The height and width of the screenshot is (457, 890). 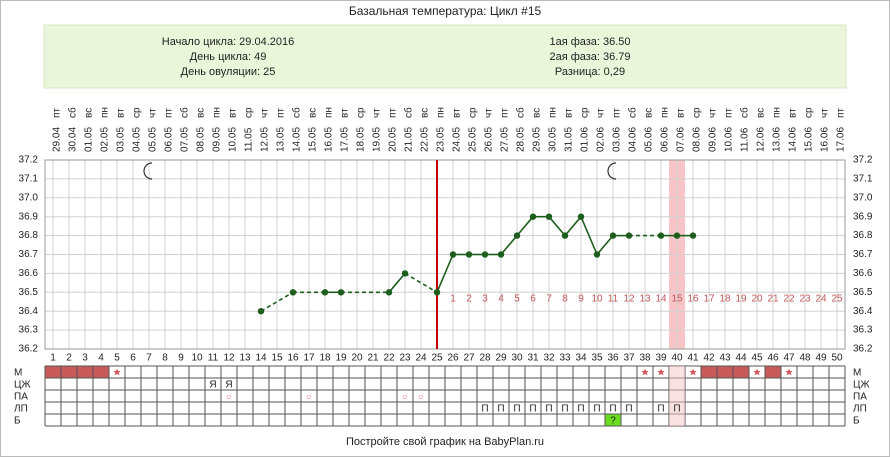 What do you see at coordinates (863, 292) in the screenshot?
I see `y-tick-label-right: 36.5` at bounding box center [863, 292].